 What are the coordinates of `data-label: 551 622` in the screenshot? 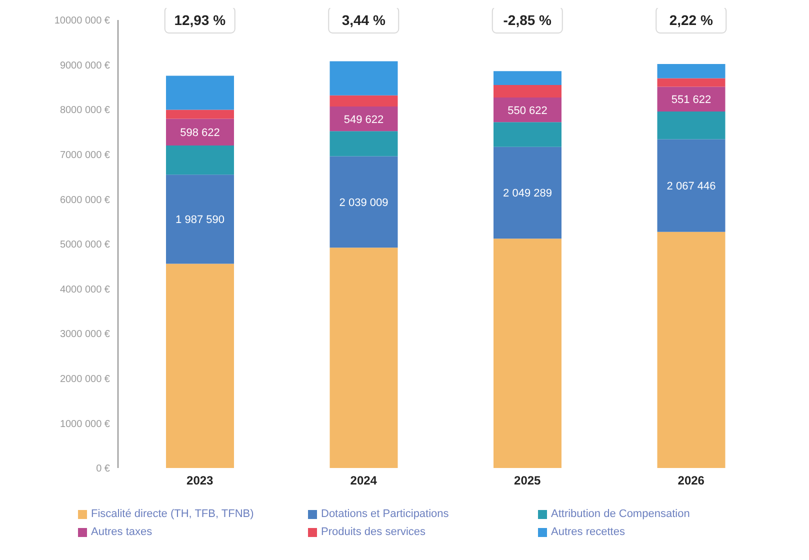 It's located at (691, 100).